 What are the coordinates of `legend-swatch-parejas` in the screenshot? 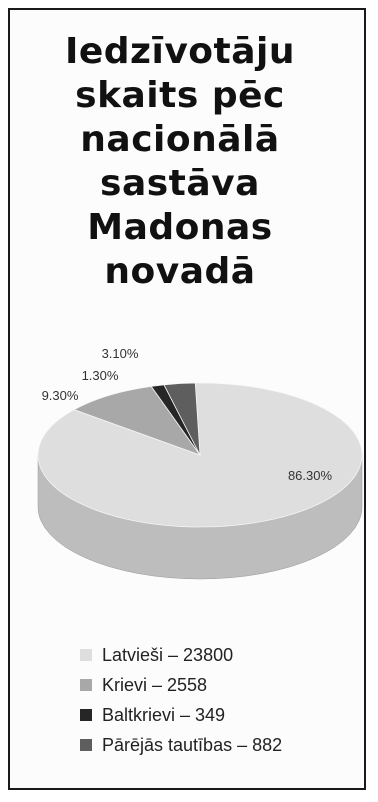 It's located at (86, 745).